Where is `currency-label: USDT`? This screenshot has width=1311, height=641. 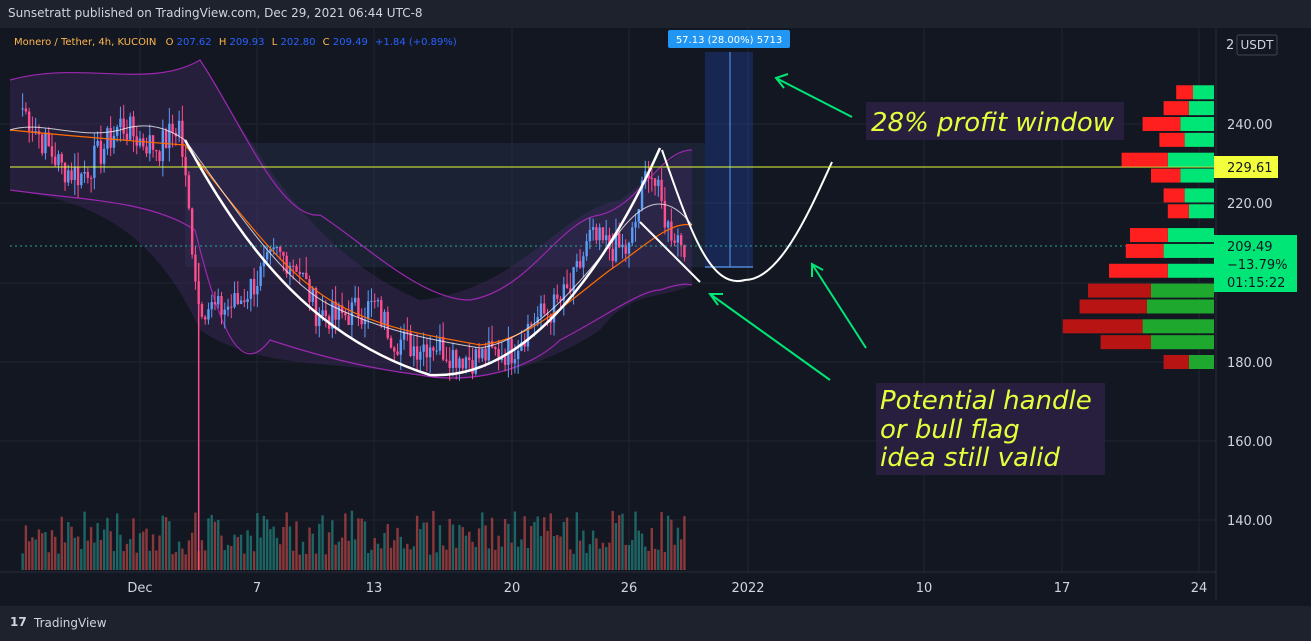
currency-label: USDT is located at coordinates (1258, 45).